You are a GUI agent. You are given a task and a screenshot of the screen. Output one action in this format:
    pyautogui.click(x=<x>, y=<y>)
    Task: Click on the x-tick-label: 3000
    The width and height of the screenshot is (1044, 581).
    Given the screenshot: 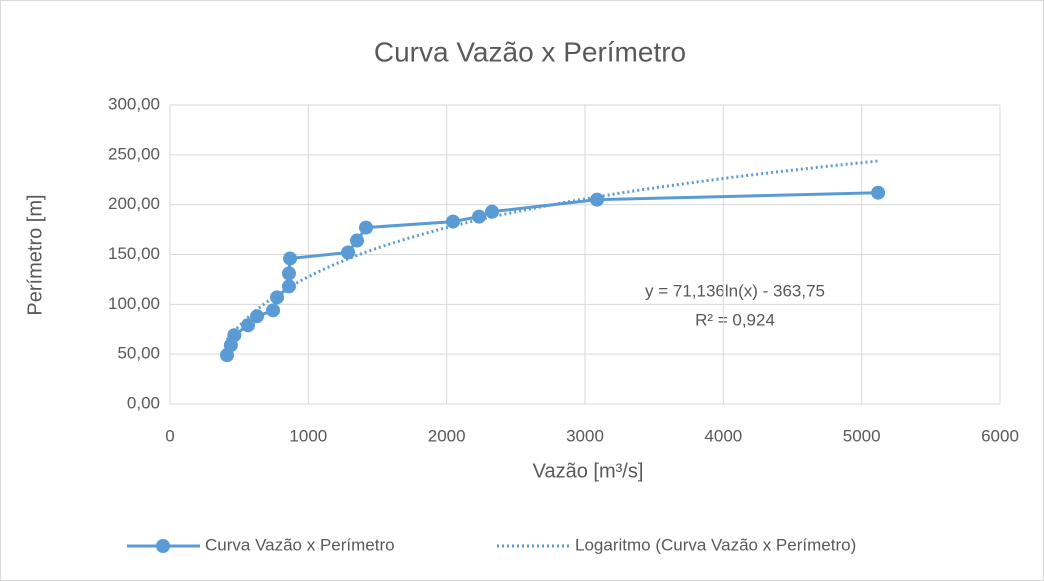 What is the action you would take?
    pyautogui.click(x=585, y=435)
    